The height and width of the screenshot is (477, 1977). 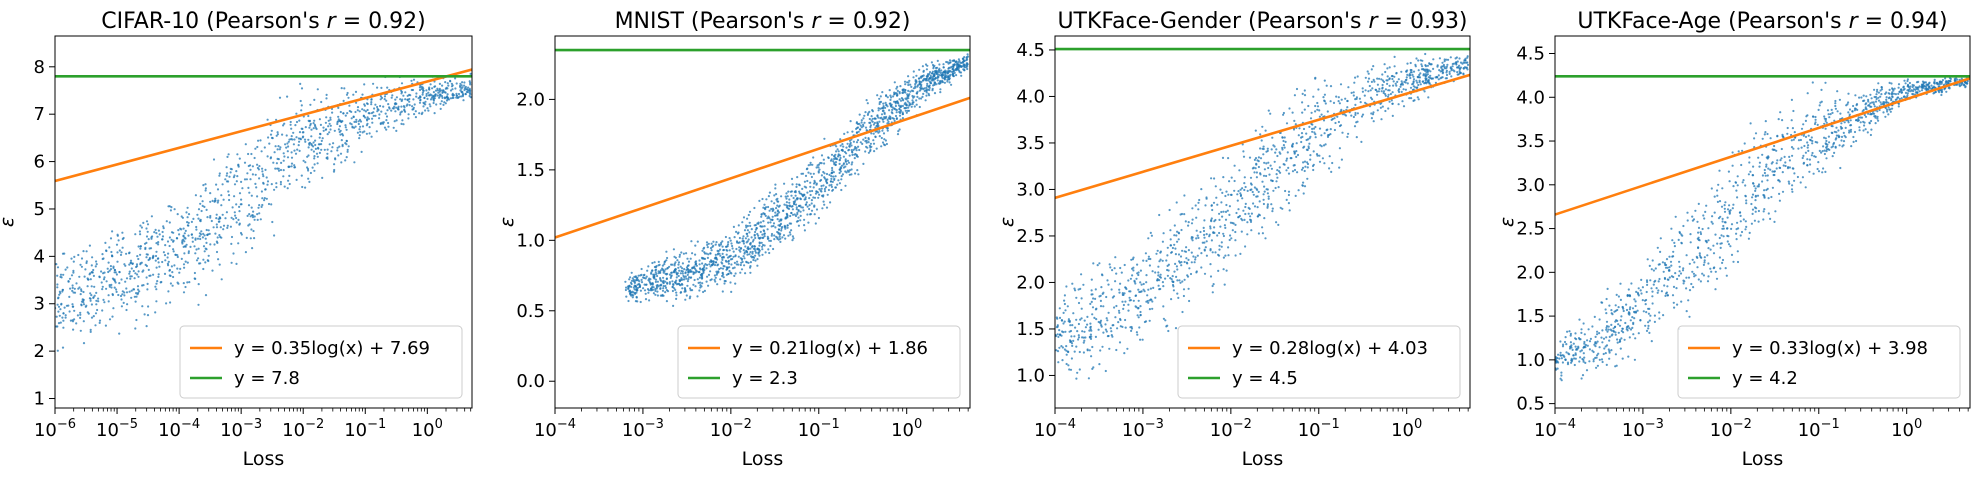 What do you see at coordinates (731, 429) in the screenshot?
I see `x-tick-label: 10−2` at bounding box center [731, 429].